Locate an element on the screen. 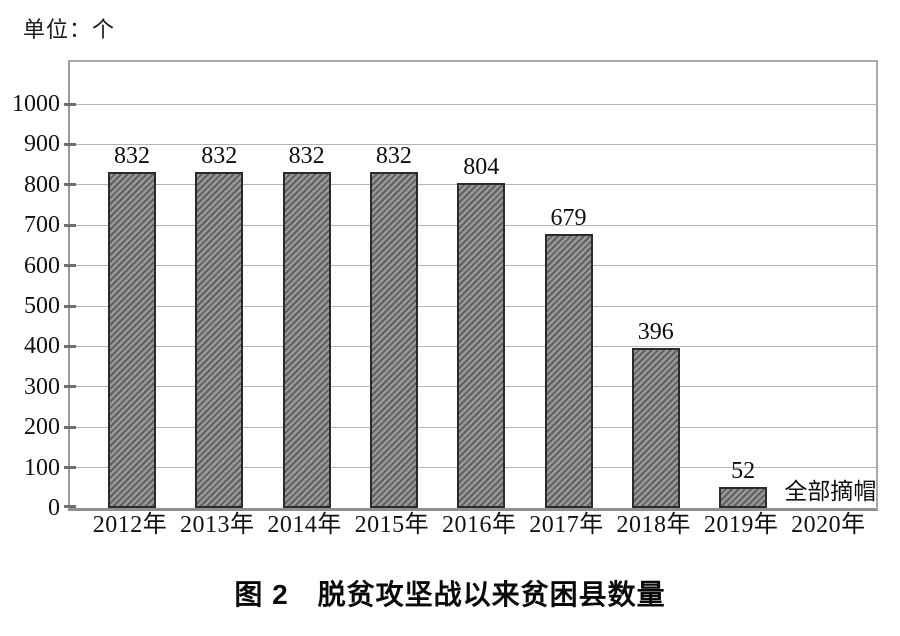 This screenshot has height=636, width=900. y-axis-label-900: 900 is located at coordinates (42, 144).